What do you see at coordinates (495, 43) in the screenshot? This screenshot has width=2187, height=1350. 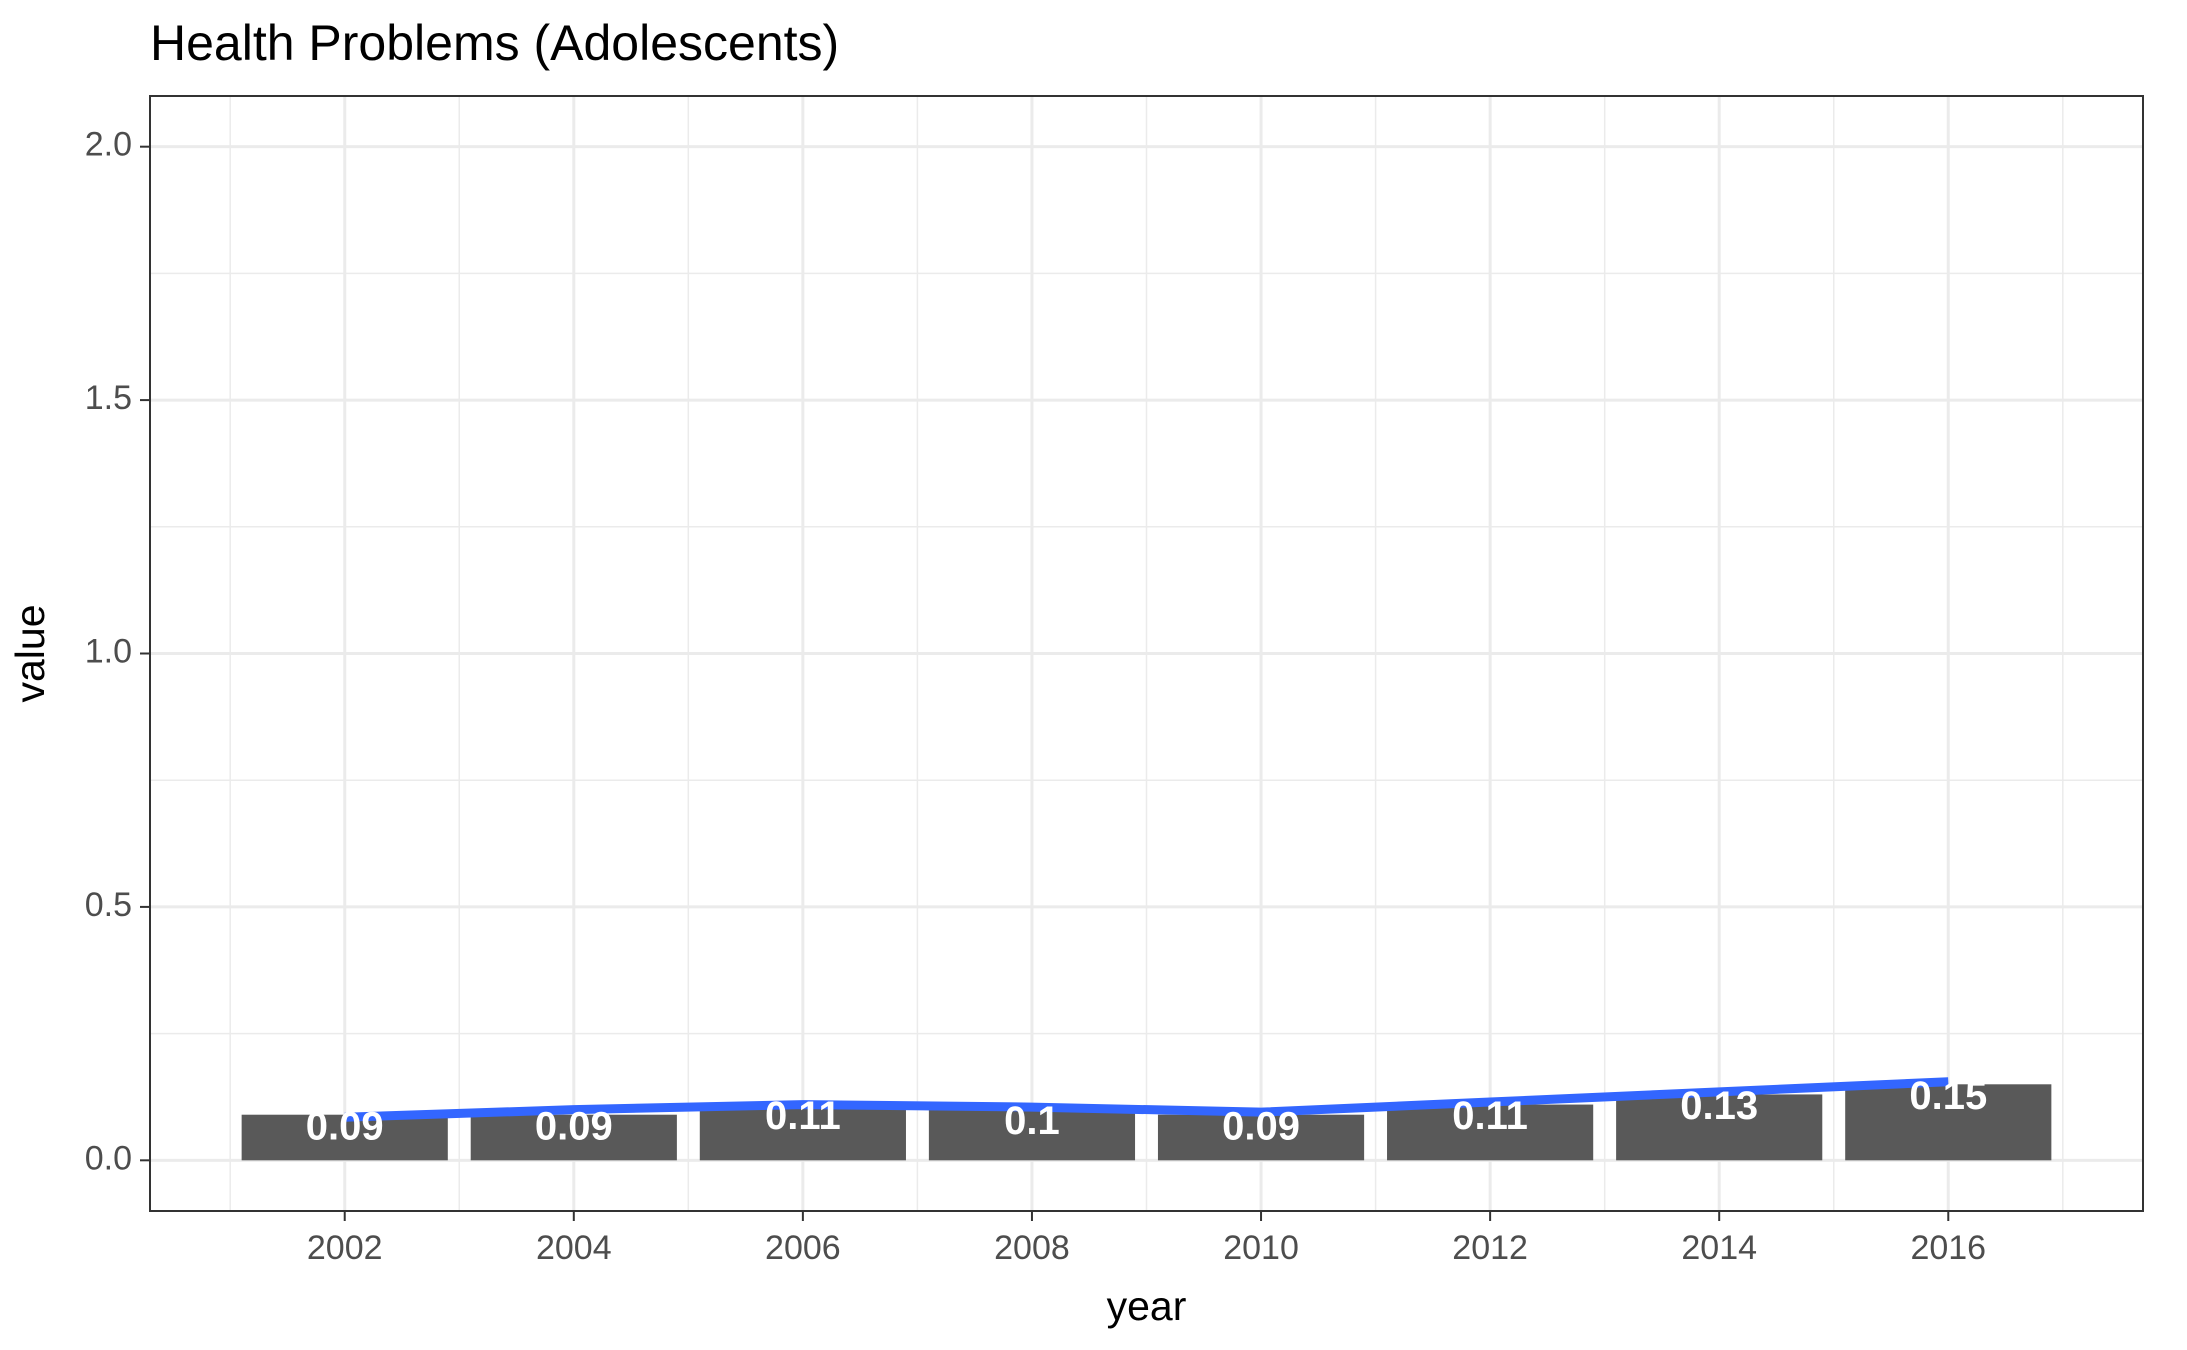 I see `chart-title: Health Problems (Adolescents)` at bounding box center [495, 43].